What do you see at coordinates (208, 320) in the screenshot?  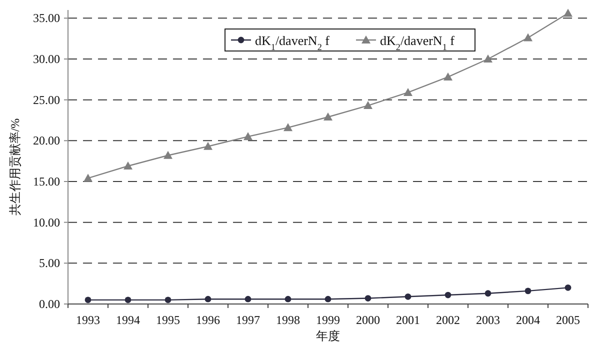 I see `x-tick-label: 1996` at bounding box center [208, 320].